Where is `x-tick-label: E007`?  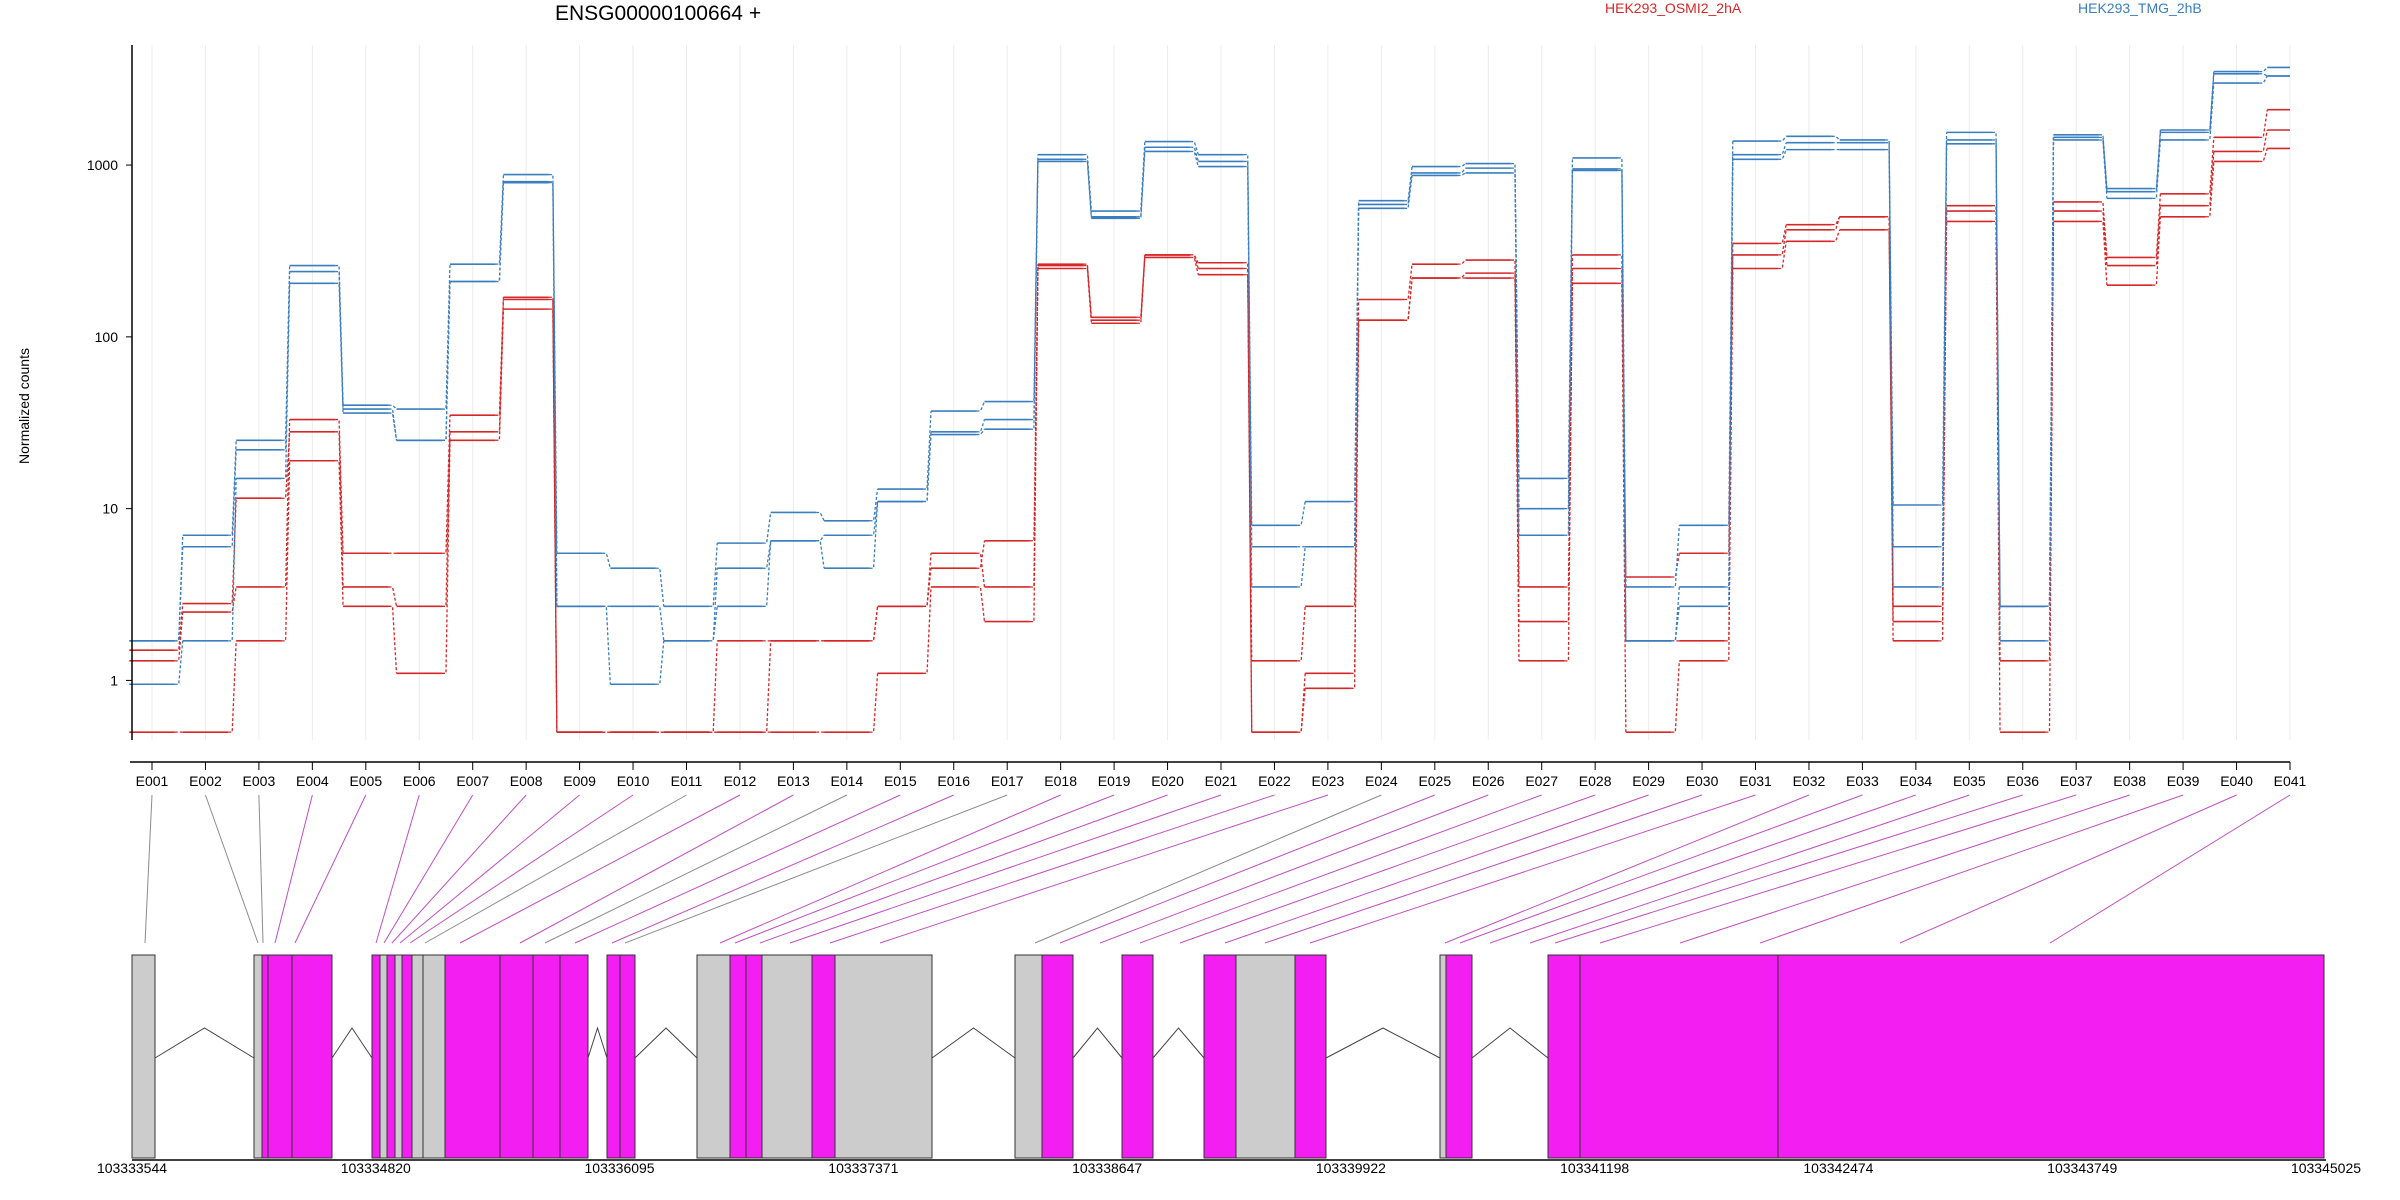
x-tick-label: E007 is located at coordinates (472, 781).